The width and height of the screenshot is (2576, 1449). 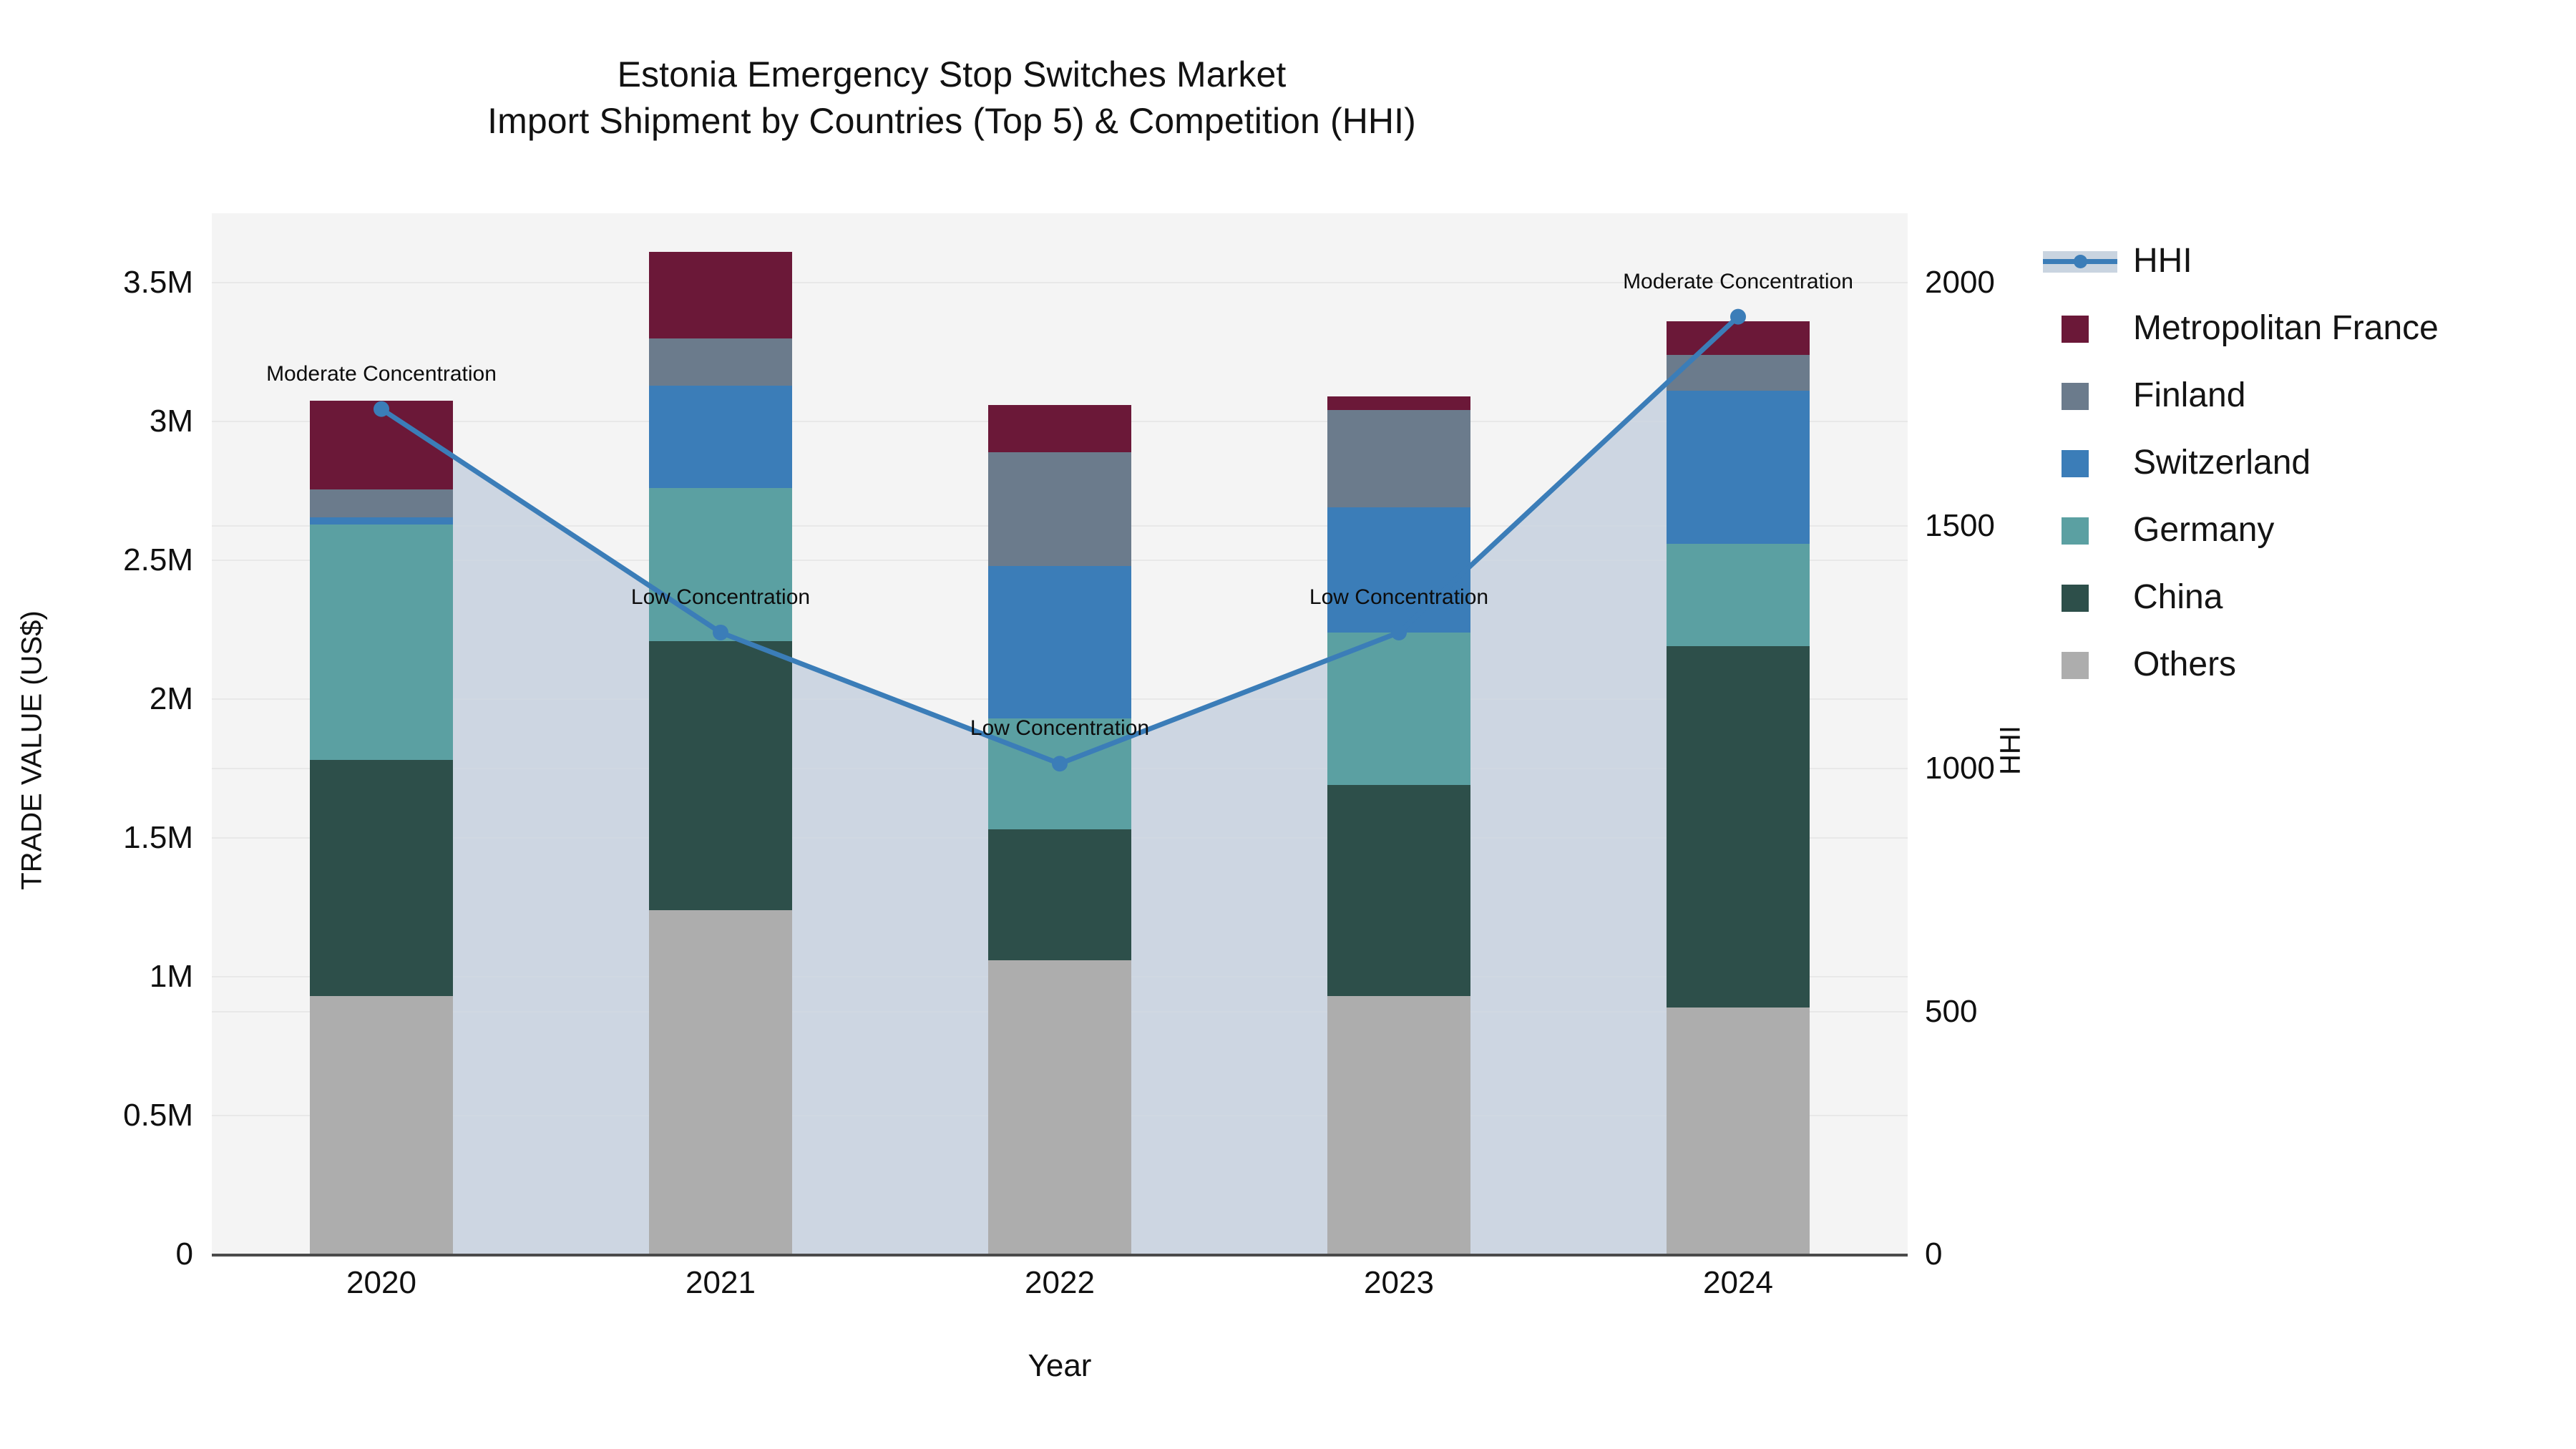 What do you see at coordinates (2286, 328) in the screenshot?
I see `legend-item-label: Metropolitan France` at bounding box center [2286, 328].